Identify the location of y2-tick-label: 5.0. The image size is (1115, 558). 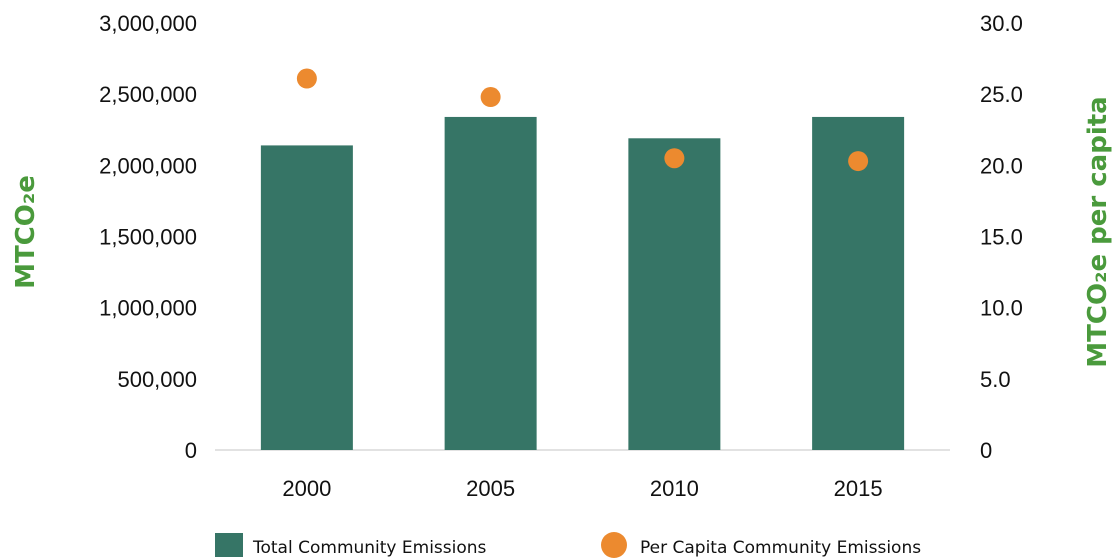
(995, 379).